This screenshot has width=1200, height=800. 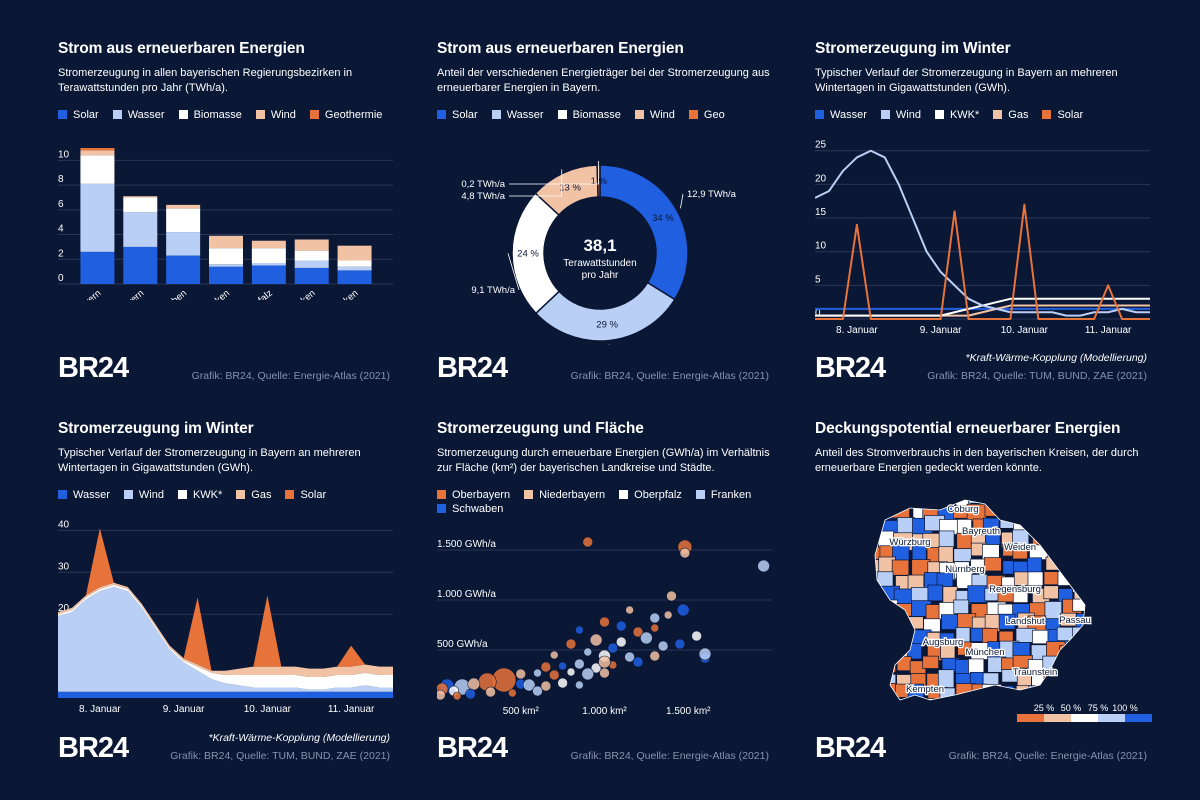 What do you see at coordinates (61, 179) in the screenshot?
I see `y-tick-label: 8` at bounding box center [61, 179].